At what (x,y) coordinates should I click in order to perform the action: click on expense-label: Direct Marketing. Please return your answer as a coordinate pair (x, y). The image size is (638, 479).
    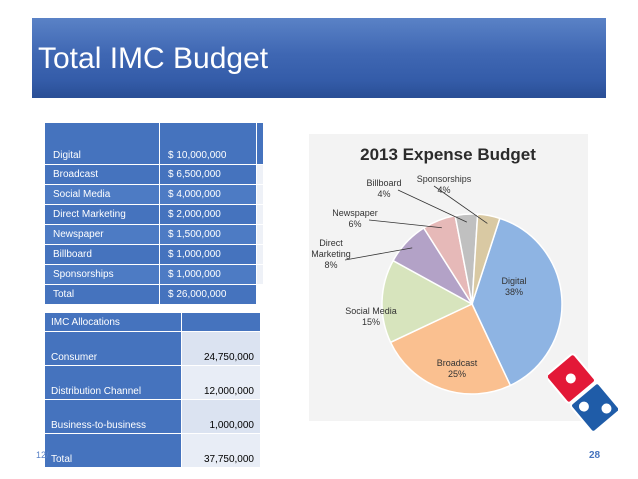
    Looking at the image, I should click on (102, 214).